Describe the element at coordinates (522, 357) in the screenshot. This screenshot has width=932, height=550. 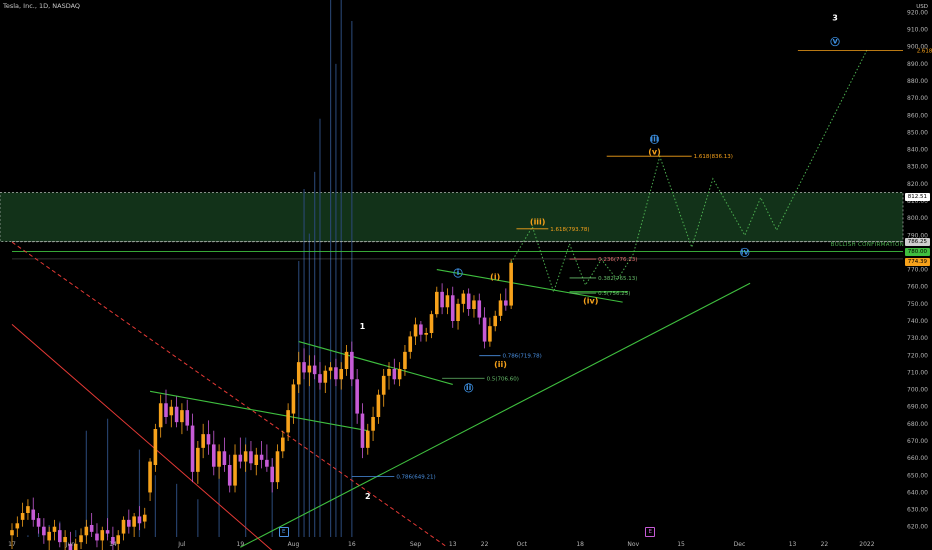
I see `fib-level-label: 0.786(719.78)` at that location.